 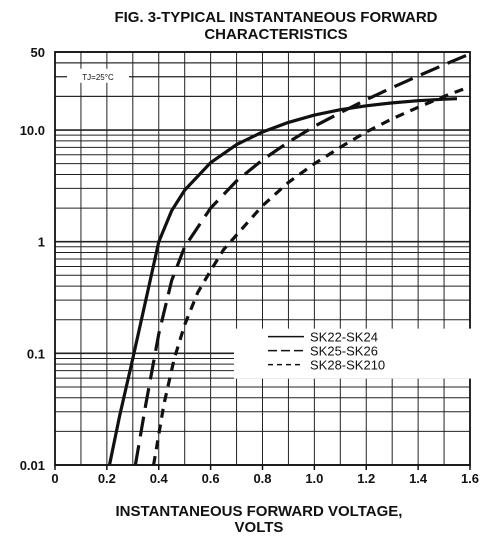 What do you see at coordinates (418, 478) in the screenshot?
I see `x-tick-label: 1.4` at bounding box center [418, 478].